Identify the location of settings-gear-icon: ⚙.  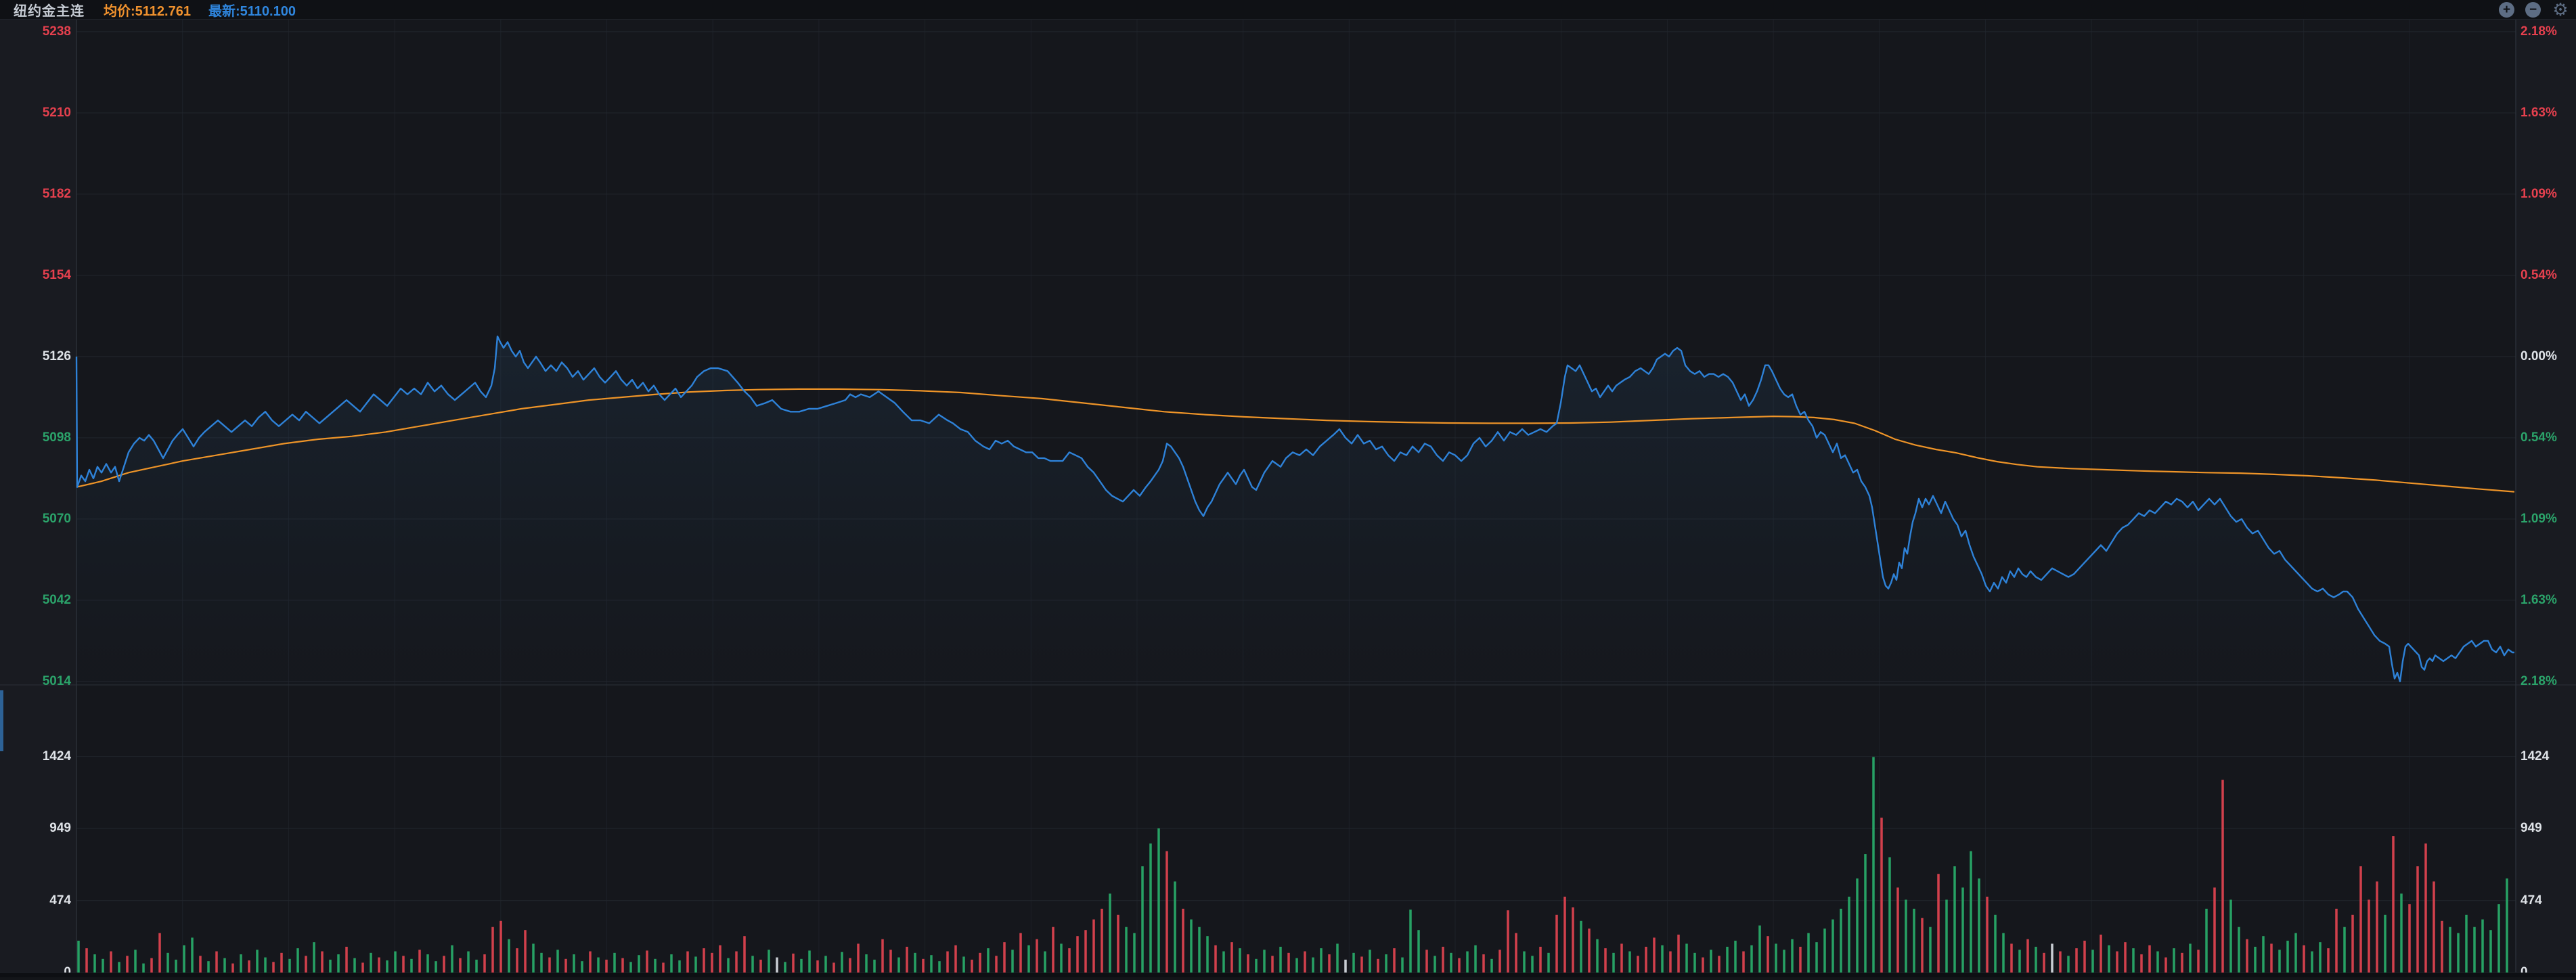
(2560, 10).